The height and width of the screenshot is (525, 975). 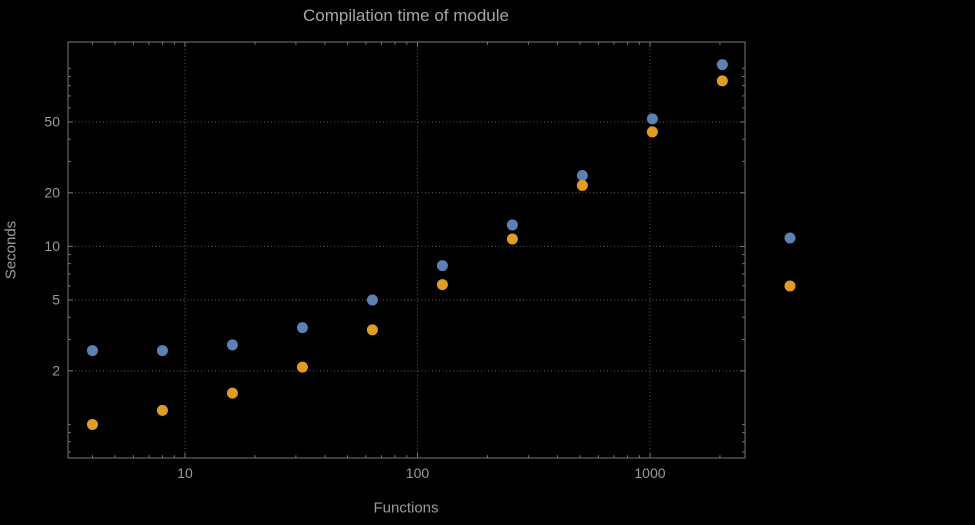 What do you see at coordinates (52, 121) in the screenshot?
I see `y-tick-label: 50` at bounding box center [52, 121].